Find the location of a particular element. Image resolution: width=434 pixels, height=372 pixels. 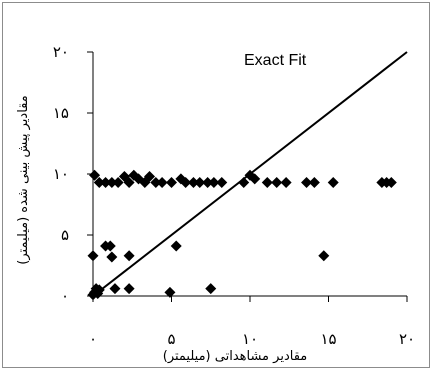

x-tick-label: ۱۵ is located at coordinates (328, 339).